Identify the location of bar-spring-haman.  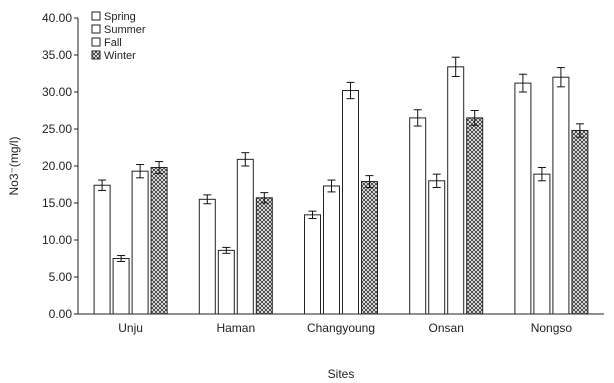
(207, 256).